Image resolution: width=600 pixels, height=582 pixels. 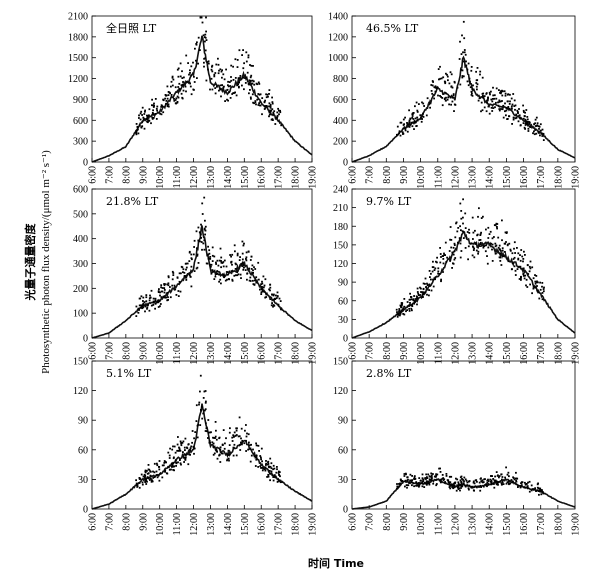 I want to click on x-tick-label: 7:00, so click(x=109, y=175).